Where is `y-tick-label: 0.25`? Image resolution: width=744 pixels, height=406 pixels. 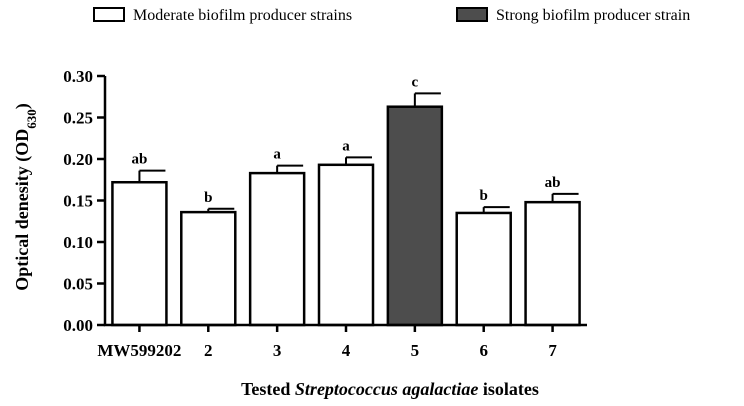 y-tick-label: 0.25 is located at coordinates (78, 118).